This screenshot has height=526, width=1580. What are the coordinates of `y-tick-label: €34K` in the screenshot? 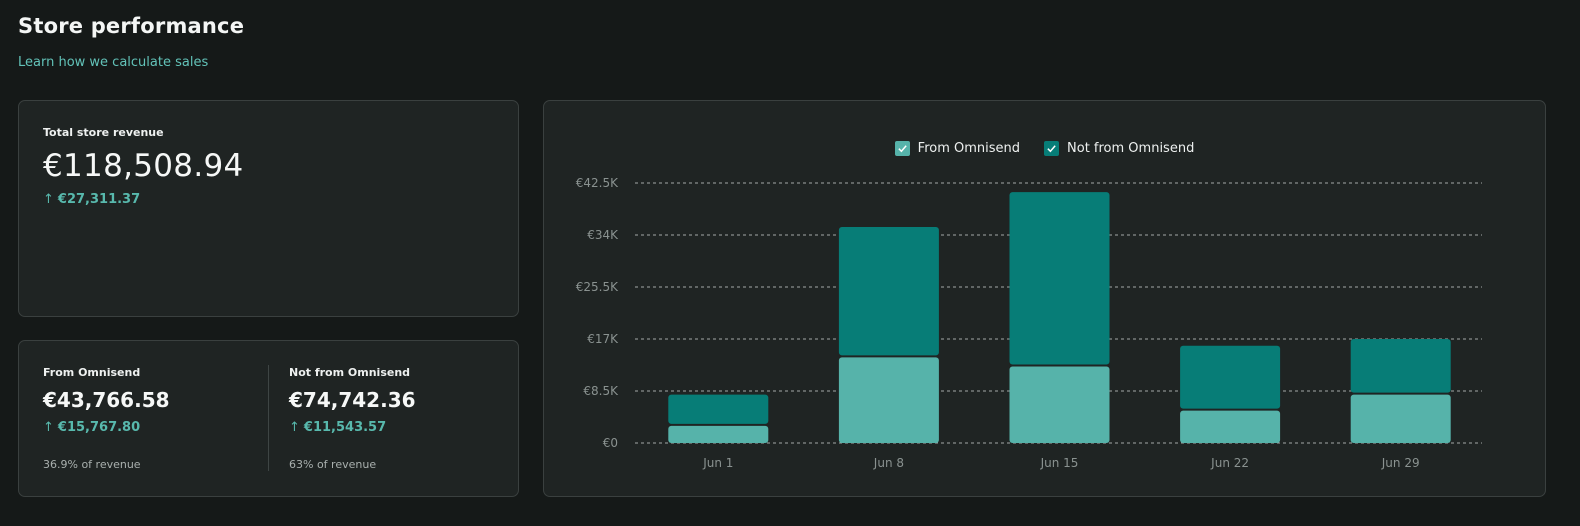 It's located at (603, 235).